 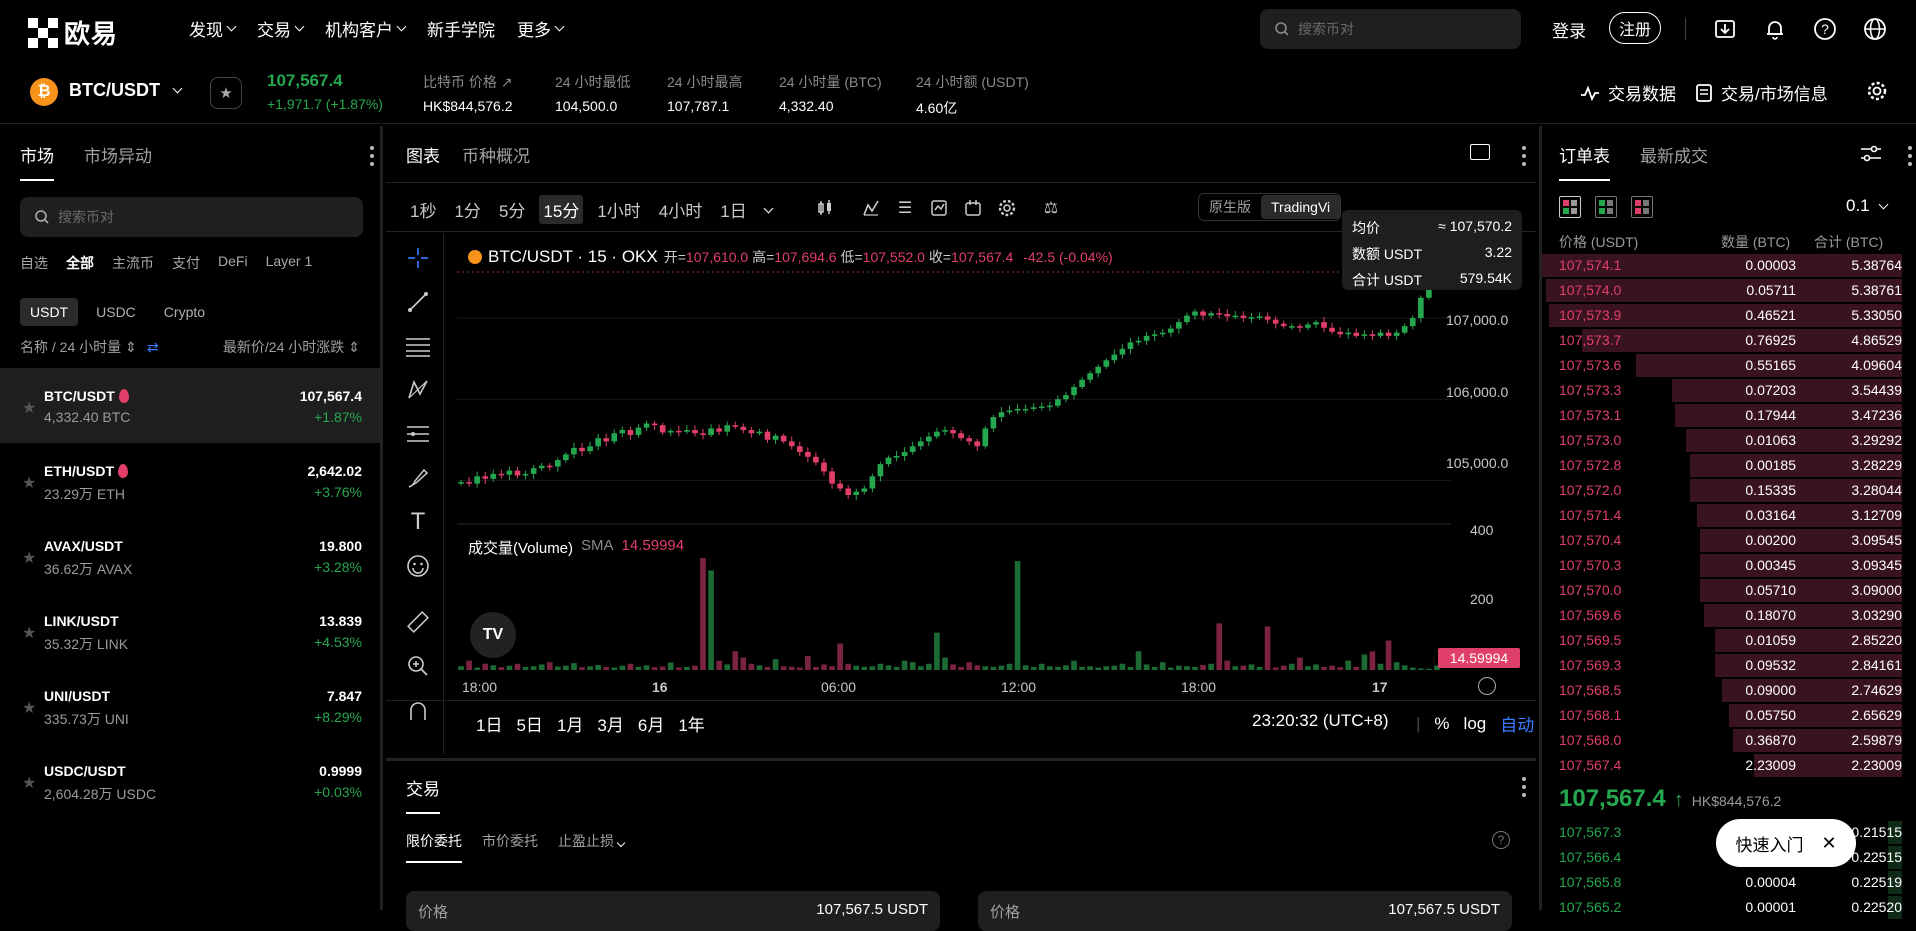 What do you see at coordinates (418, 566) in the screenshot?
I see `emoji-icon` at bounding box center [418, 566].